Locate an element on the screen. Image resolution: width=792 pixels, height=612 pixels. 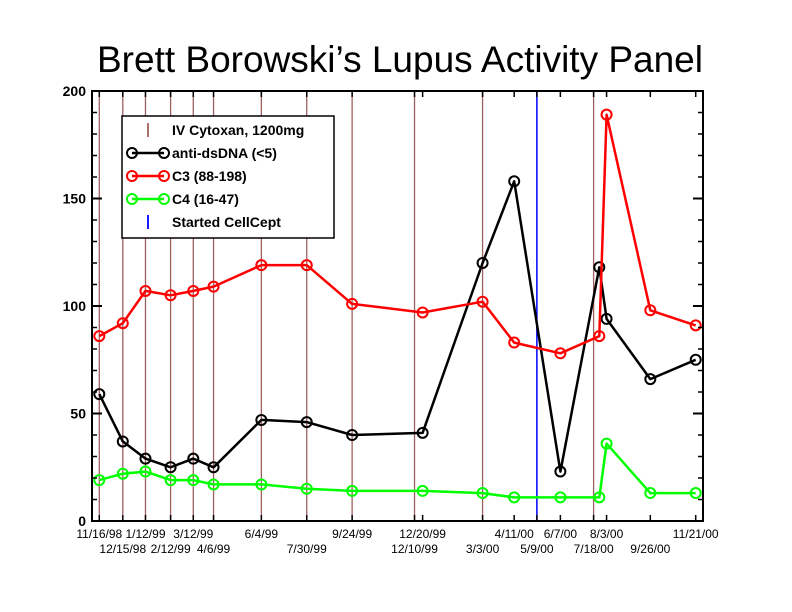
x-tick-label: 4/6/99 is located at coordinates (214, 549).